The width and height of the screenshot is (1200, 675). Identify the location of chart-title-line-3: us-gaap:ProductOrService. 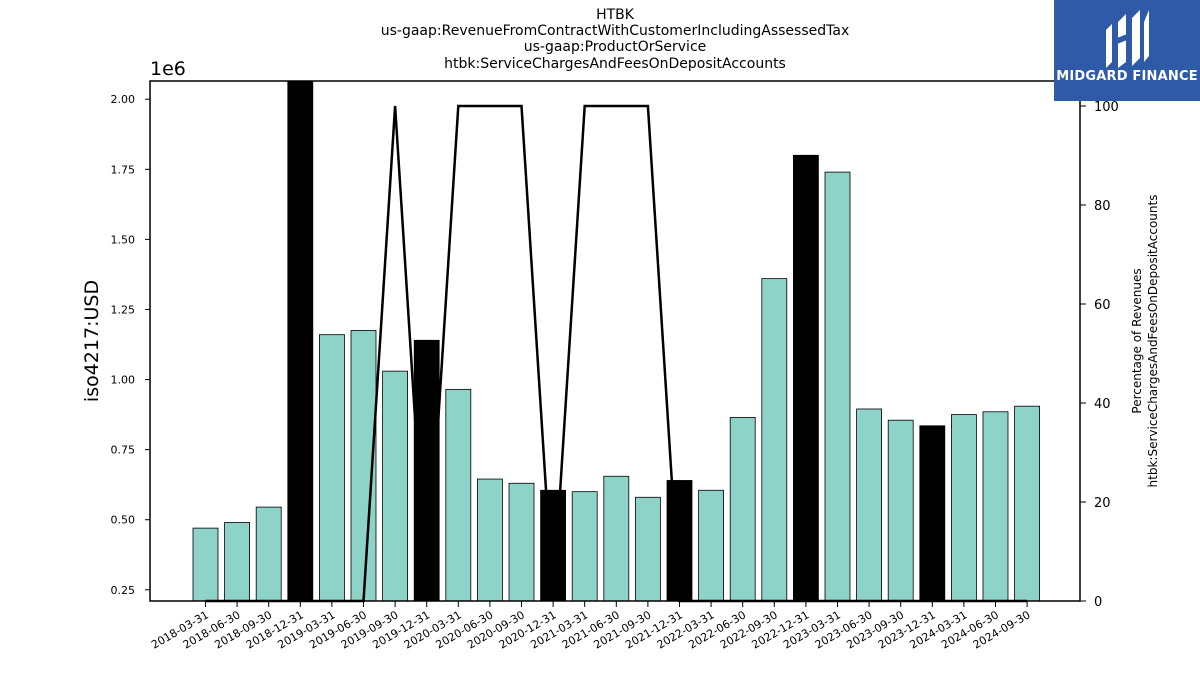
(615, 47).